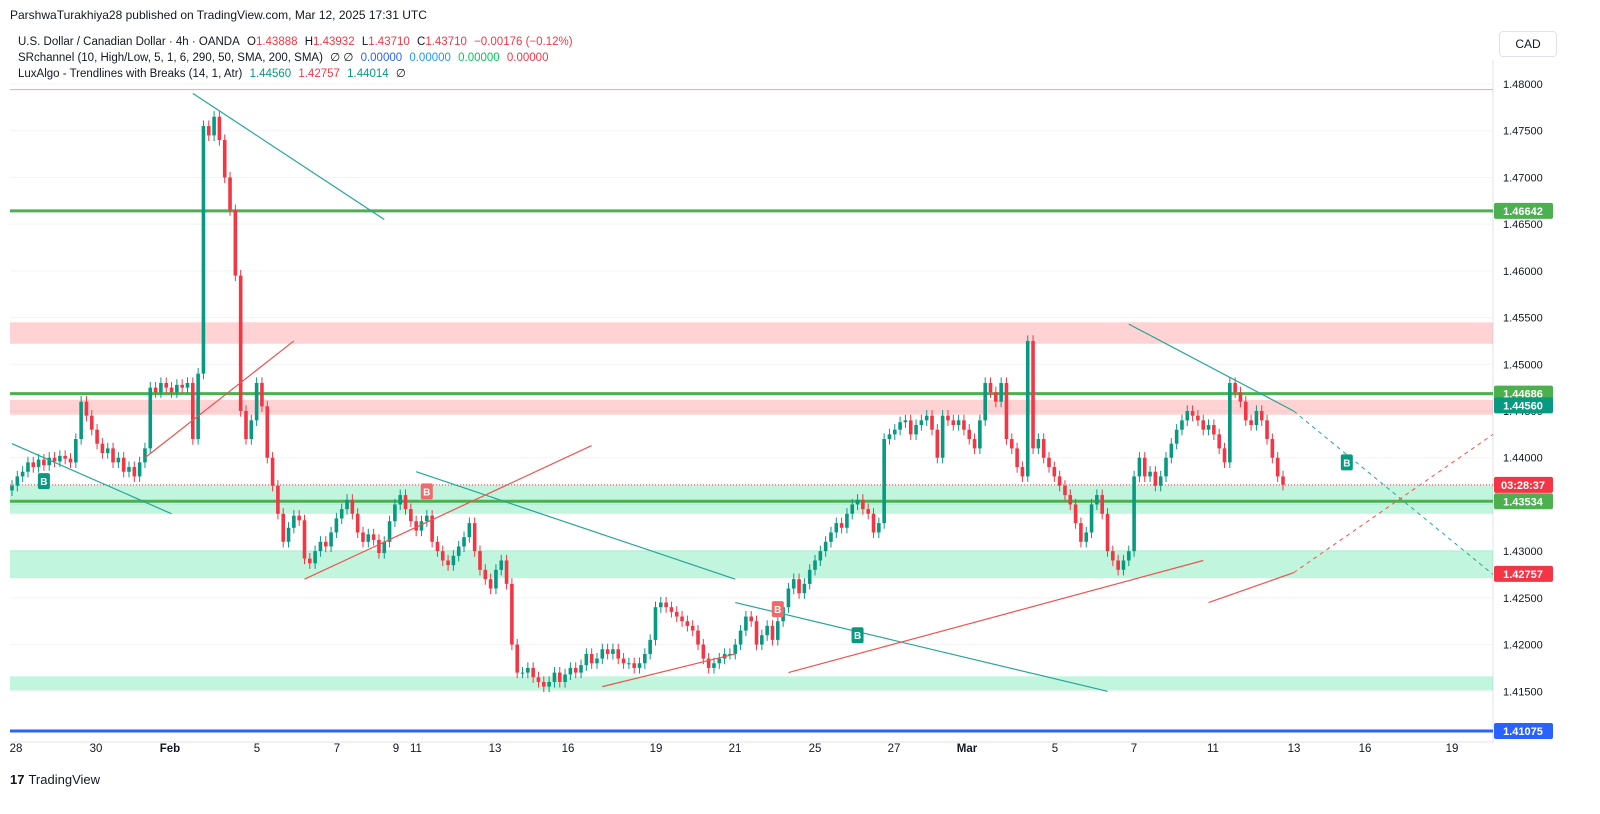  Describe the element at coordinates (64, 779) in the screenshot. I see `tradingview-brand: TradingView` at that location.